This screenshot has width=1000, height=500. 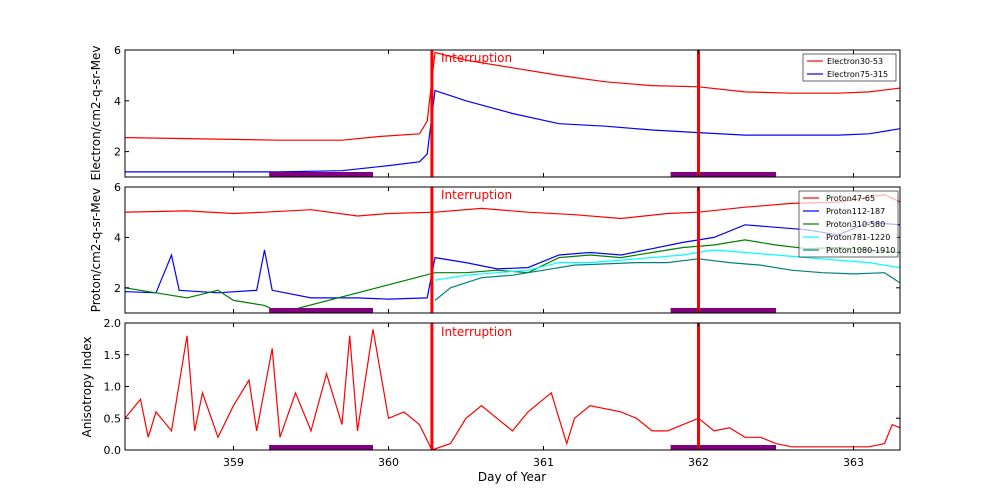 What do you see at coordinates (113, 450) in the screenshot?
I see `y-tick-label: 0.0` at bounding box center [113, 450].